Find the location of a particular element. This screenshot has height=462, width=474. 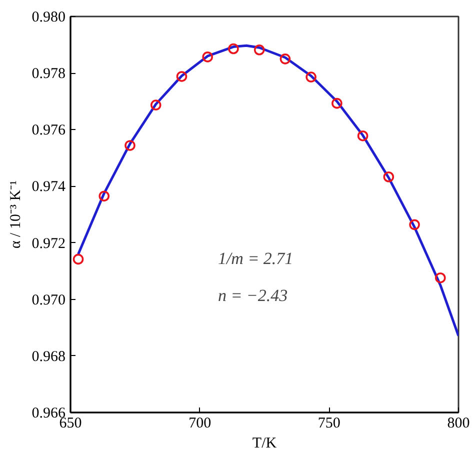

y-tick-label: 0.978 is located at coordinates (49, 74).